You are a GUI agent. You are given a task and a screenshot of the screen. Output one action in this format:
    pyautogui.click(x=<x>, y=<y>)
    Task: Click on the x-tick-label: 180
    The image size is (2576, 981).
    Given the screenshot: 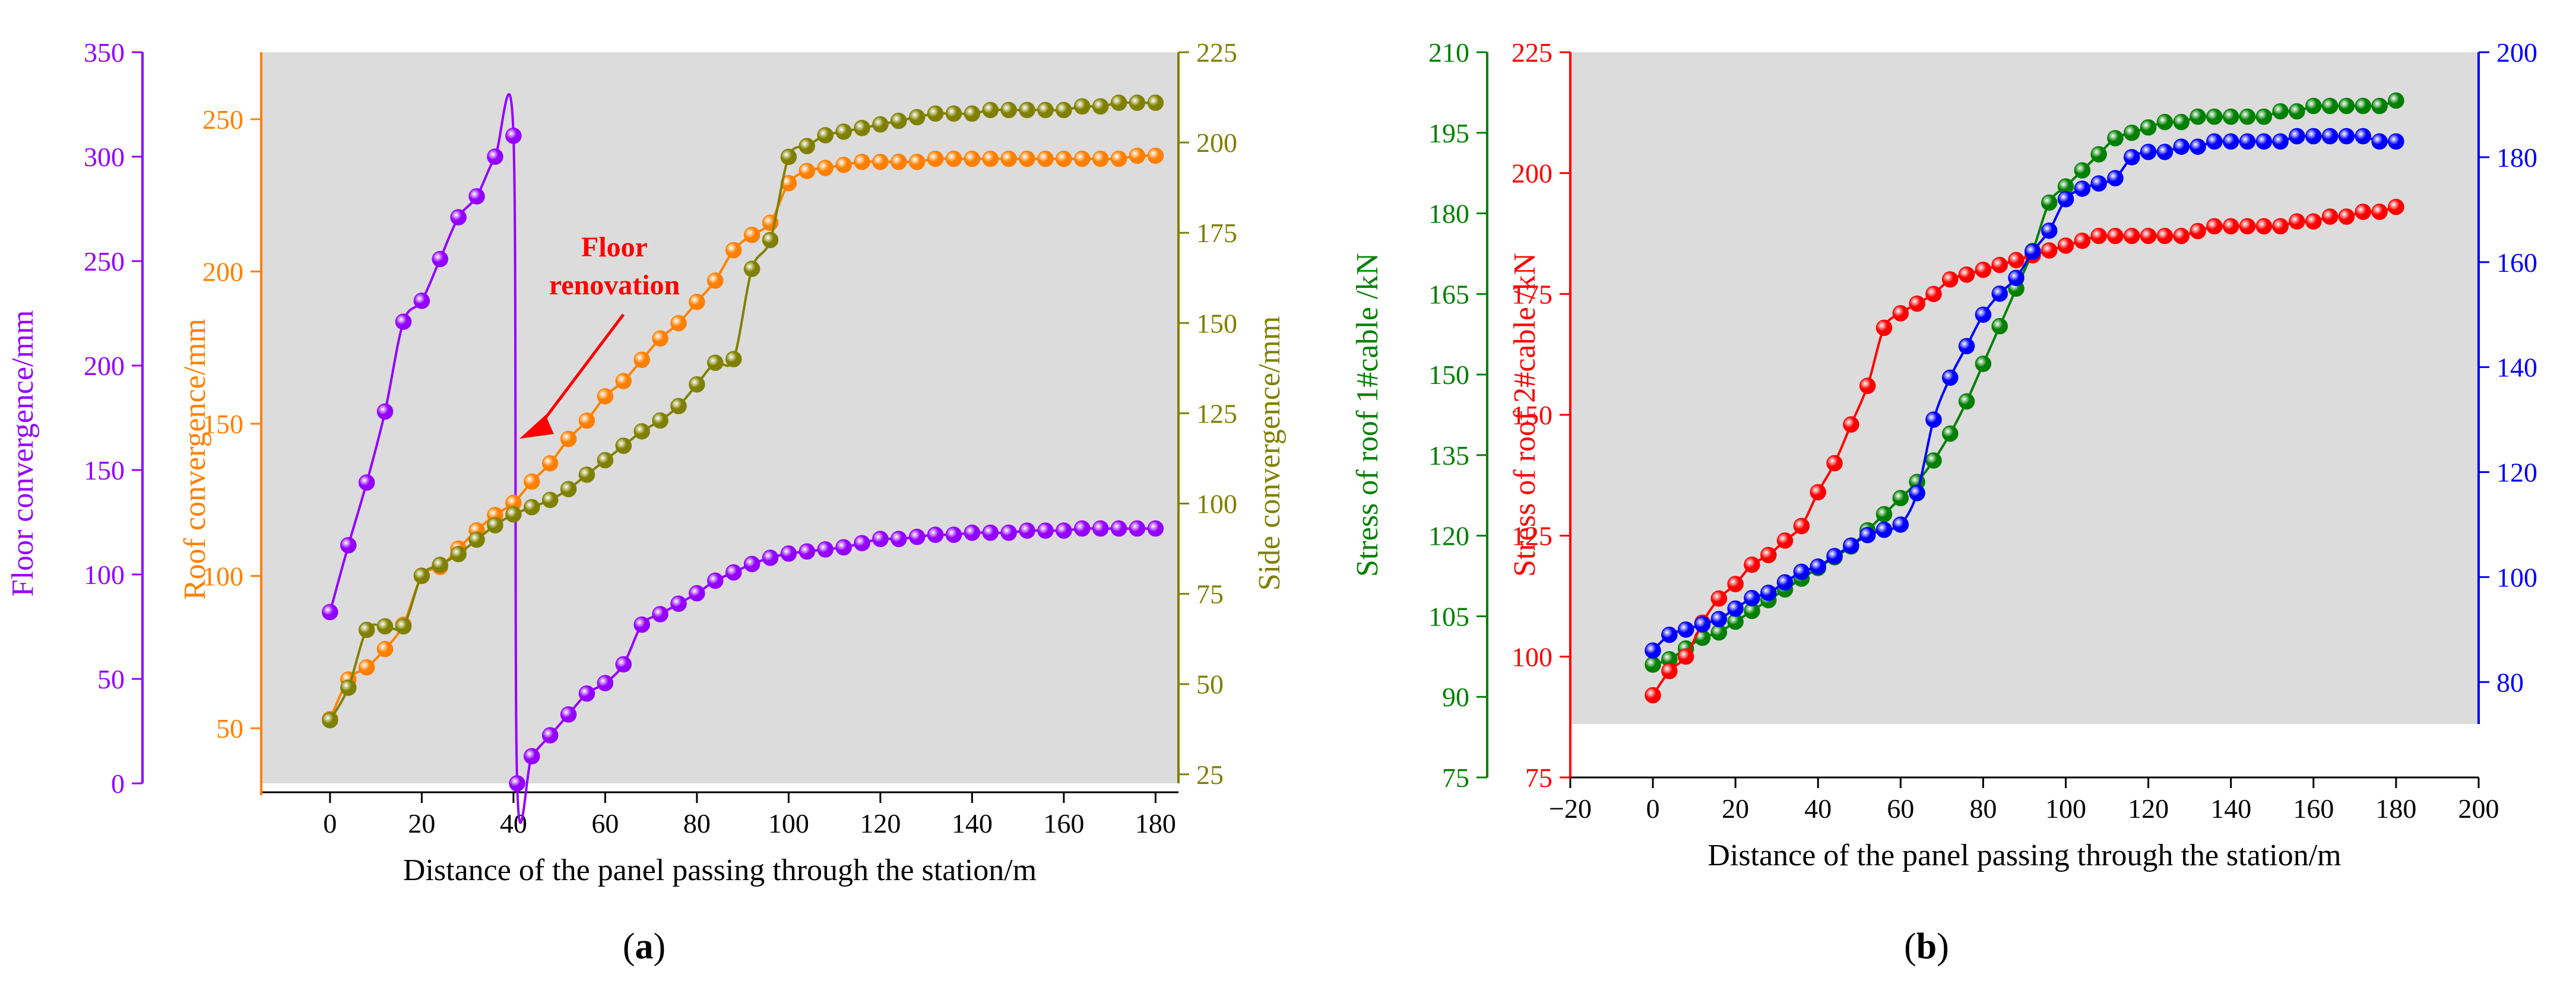 What is the action you would take?
    pyautogui.click(x=2396, y=808)
    